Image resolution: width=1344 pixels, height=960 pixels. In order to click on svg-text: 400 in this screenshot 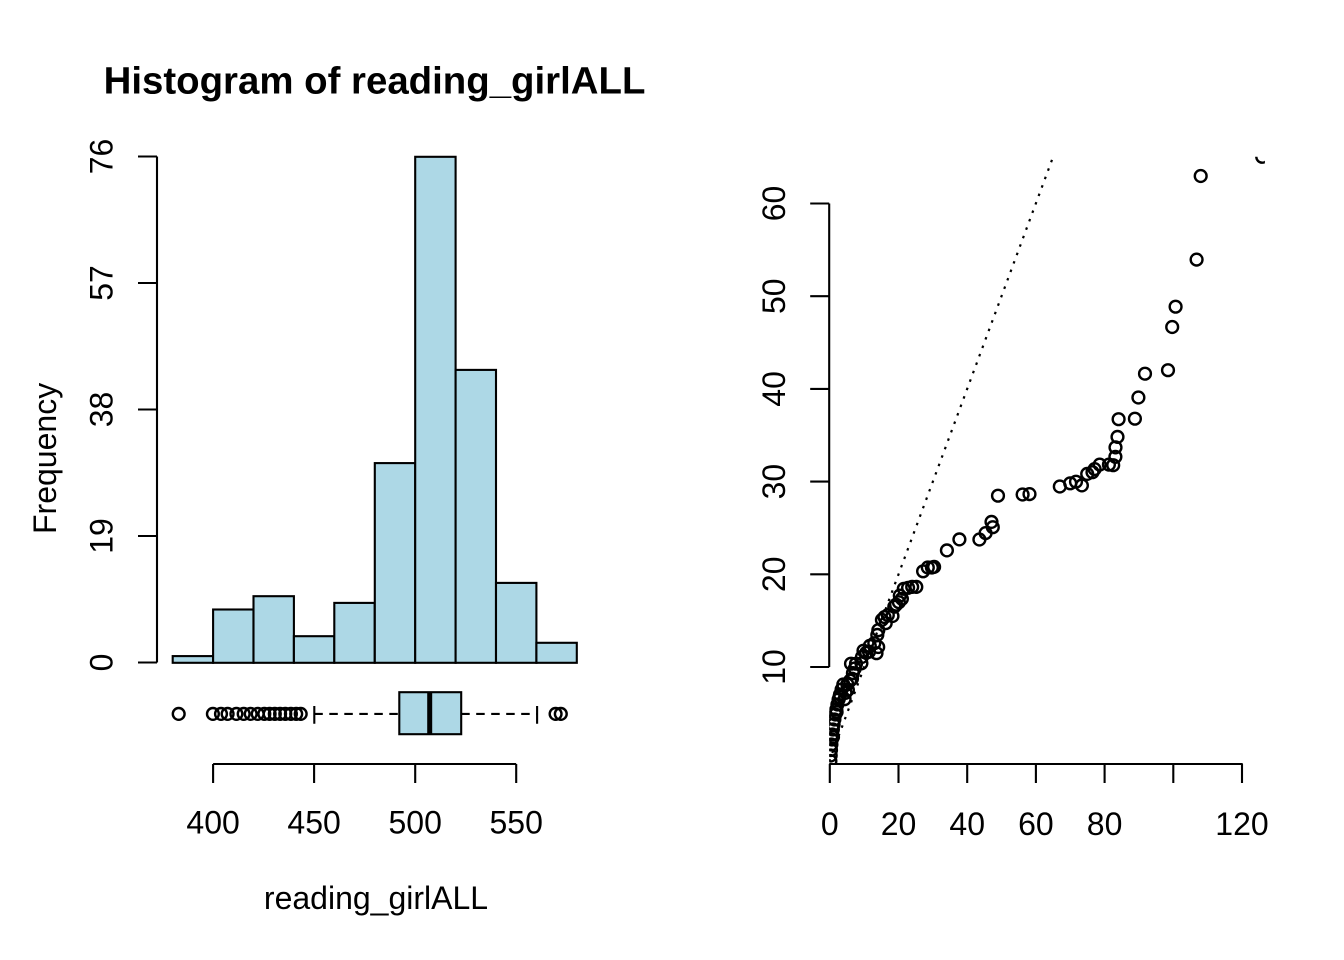, I will do `click(212, 823)`.